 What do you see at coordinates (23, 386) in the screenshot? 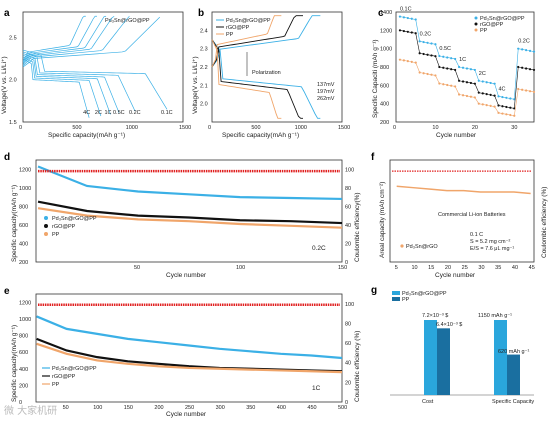
I see `panel-e-ytick: 200` at bounding box center [23, 386].